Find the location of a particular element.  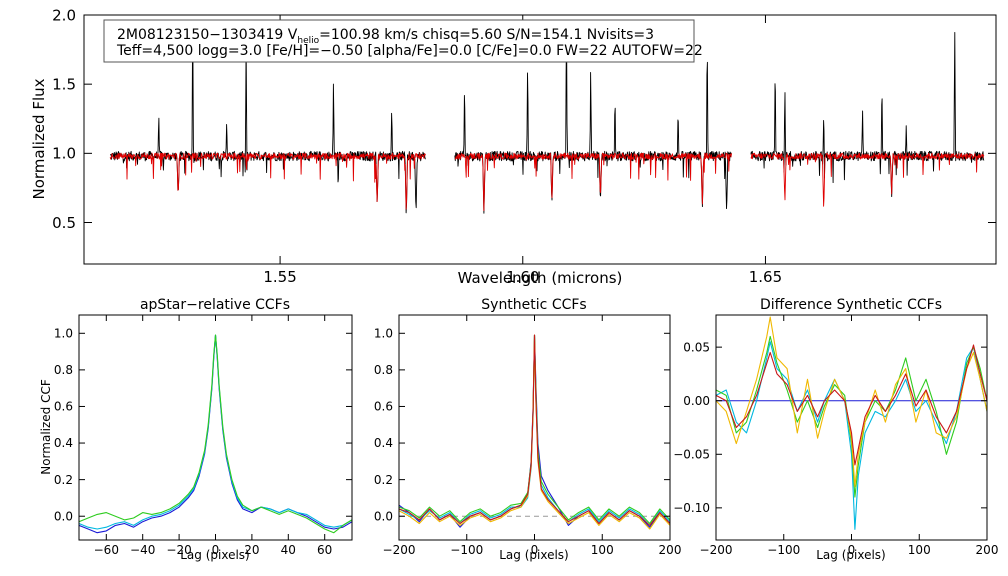

annotation-frame is located at coordinates (399, 41).